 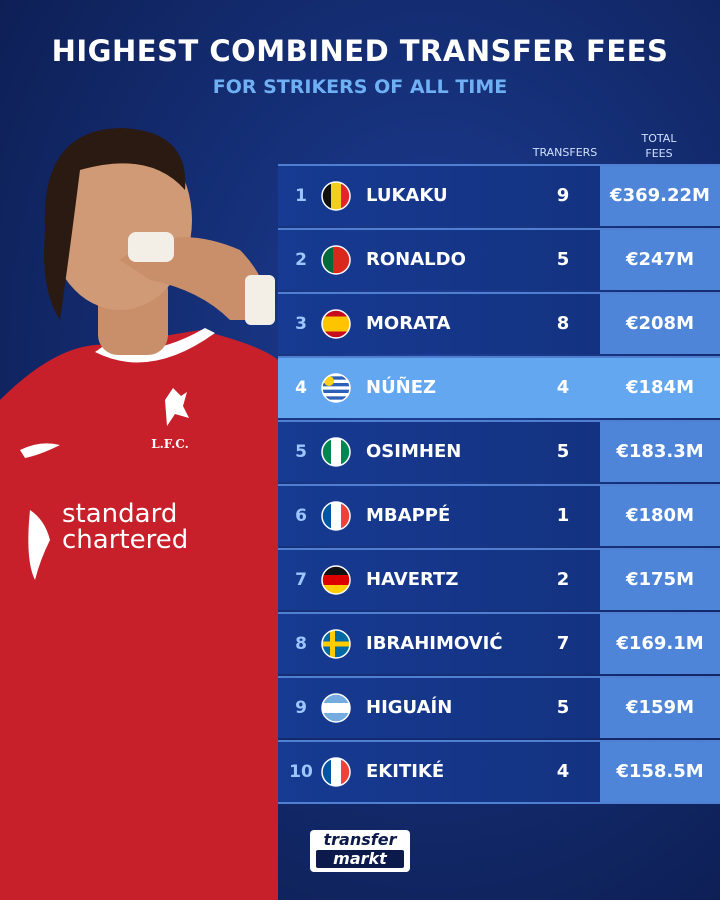 I want to click on cell-rank: 3, so click(x=301, y=324).